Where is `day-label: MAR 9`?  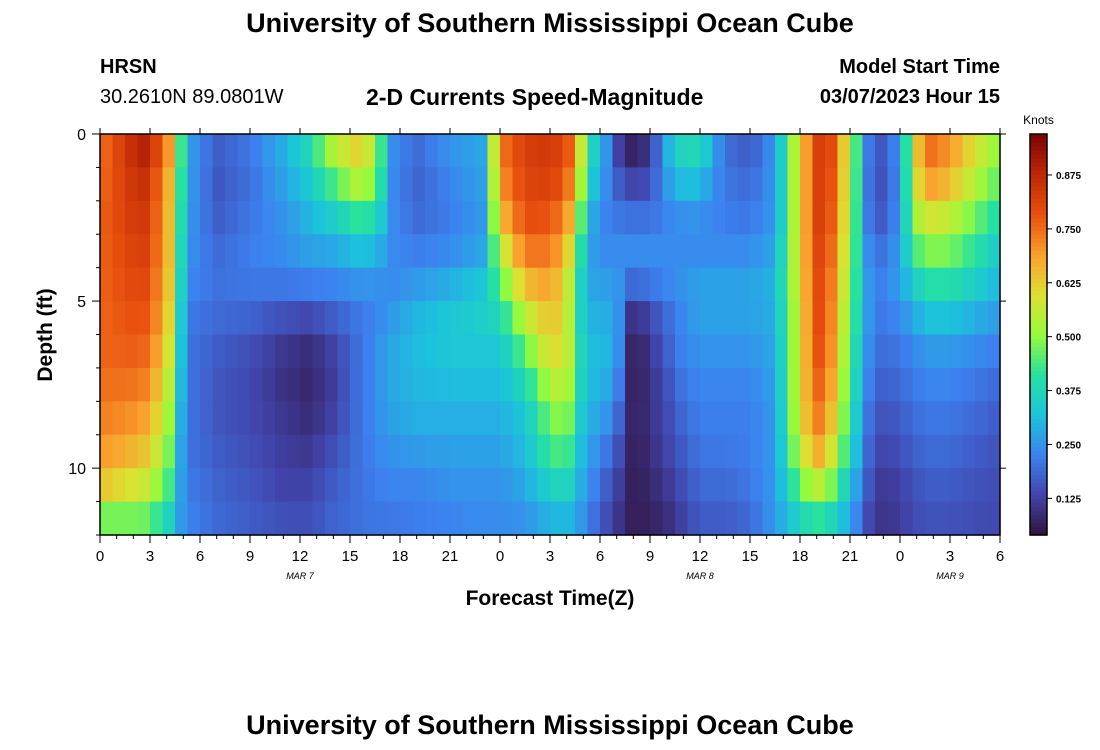 day-label: MAR 9 is located at coordinates (950, 576).